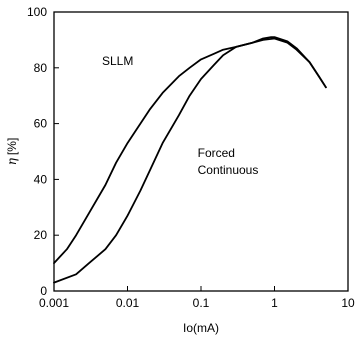  I want to click on y-axis-title: η [%], so click(12, 152).